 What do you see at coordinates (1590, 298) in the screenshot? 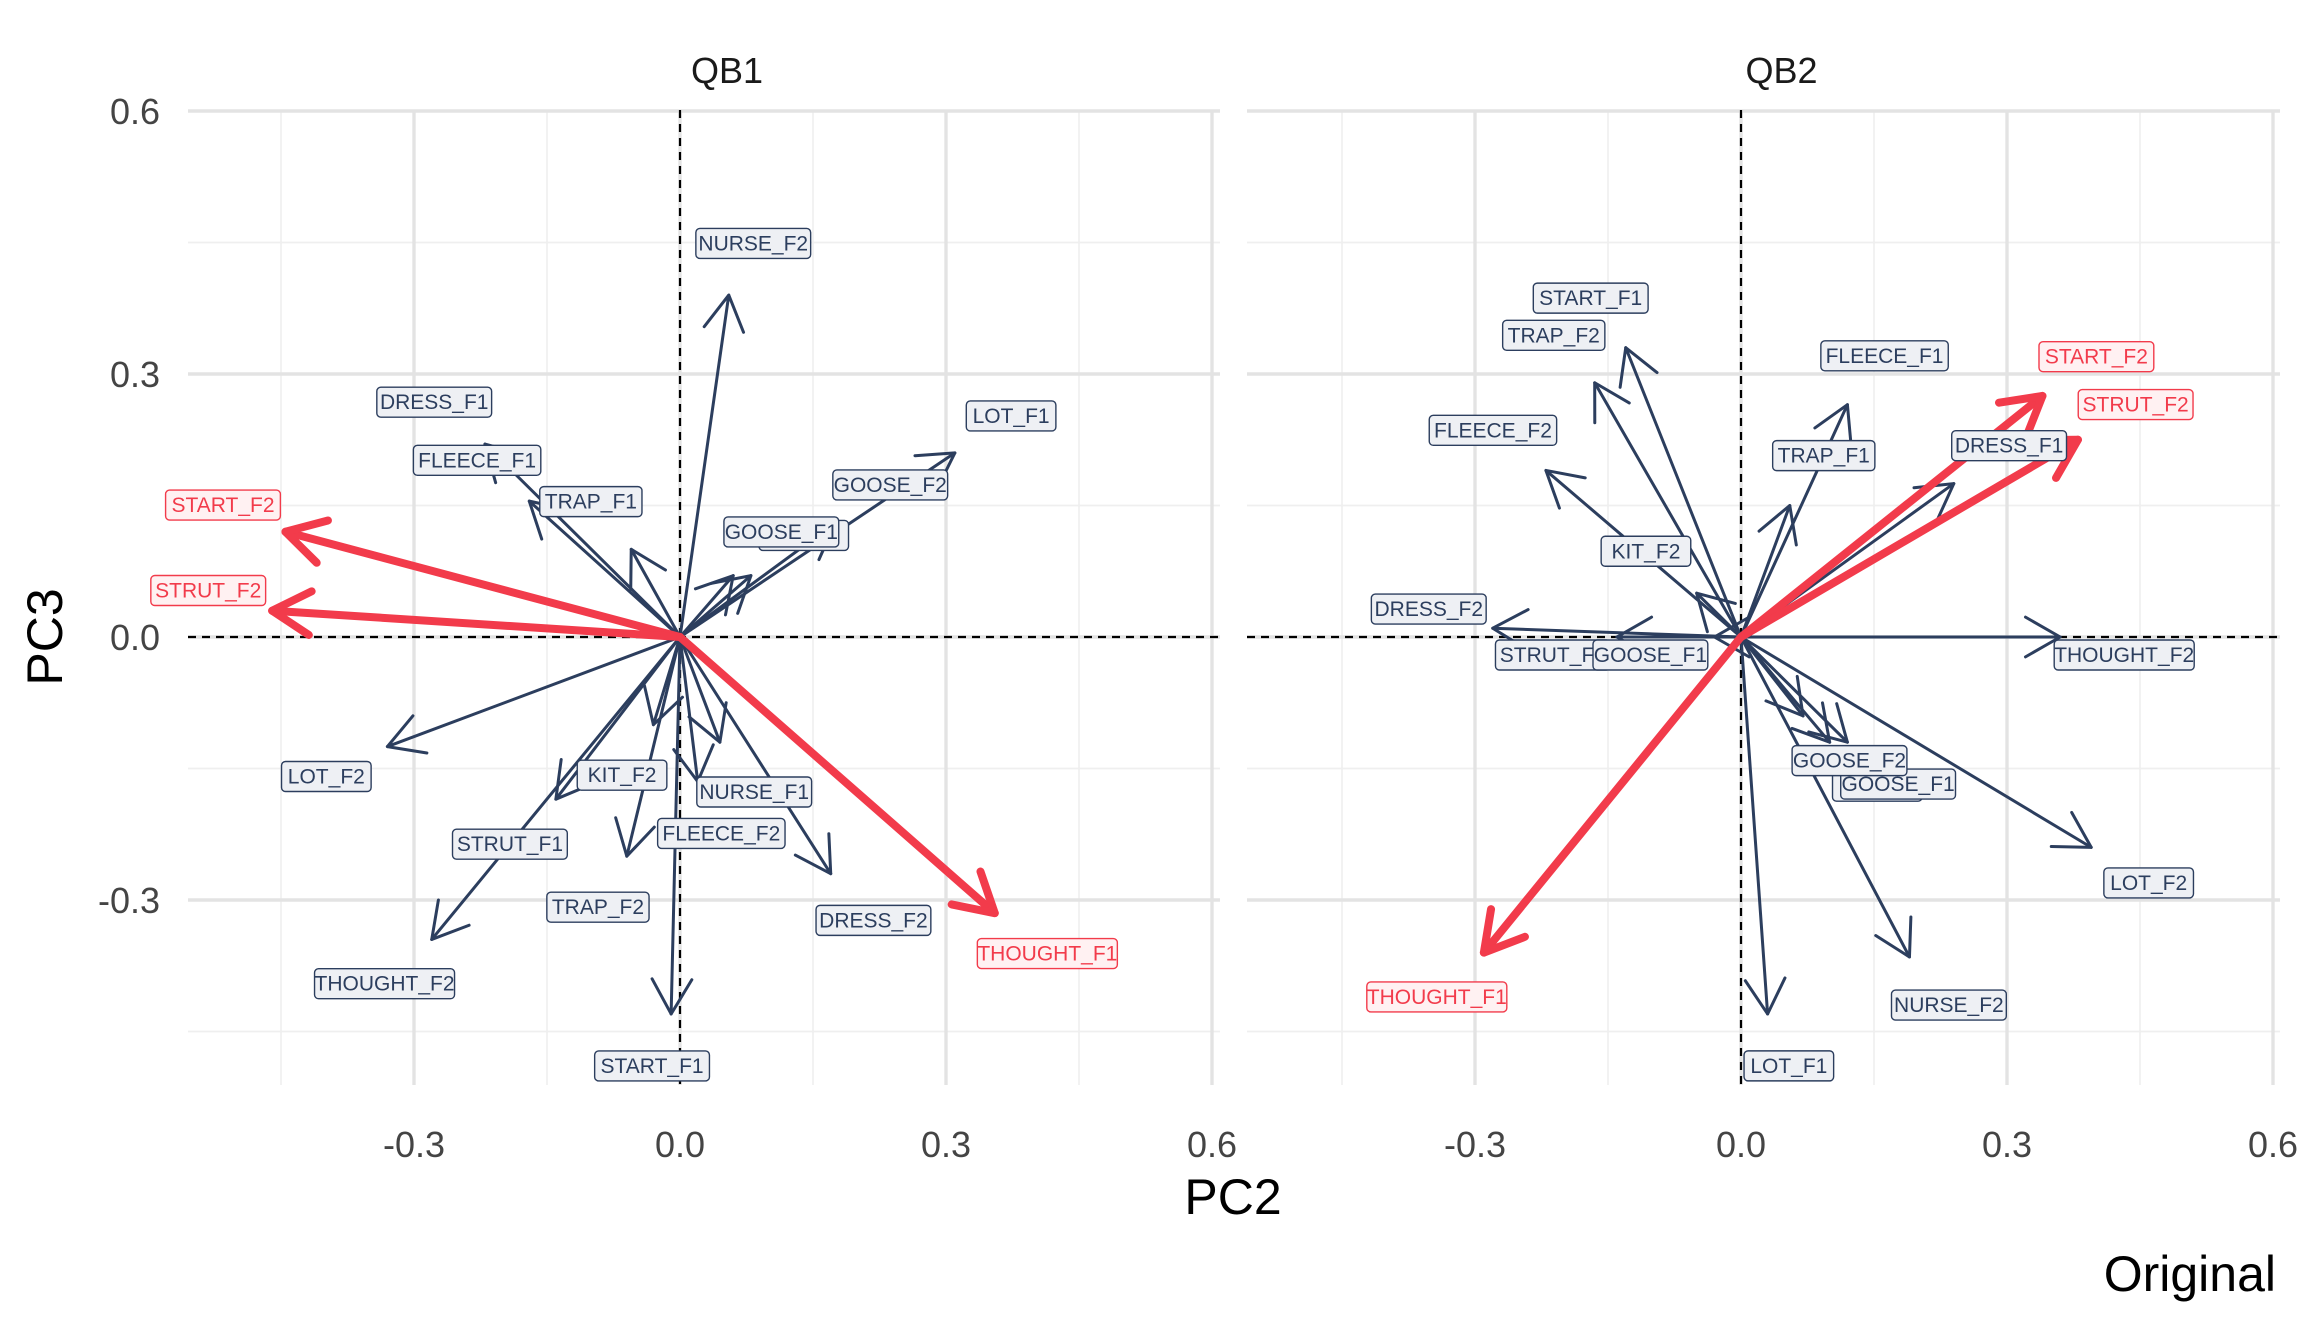
I see `arrow-label-text: START_F1` at bounding box center [1590, 298].